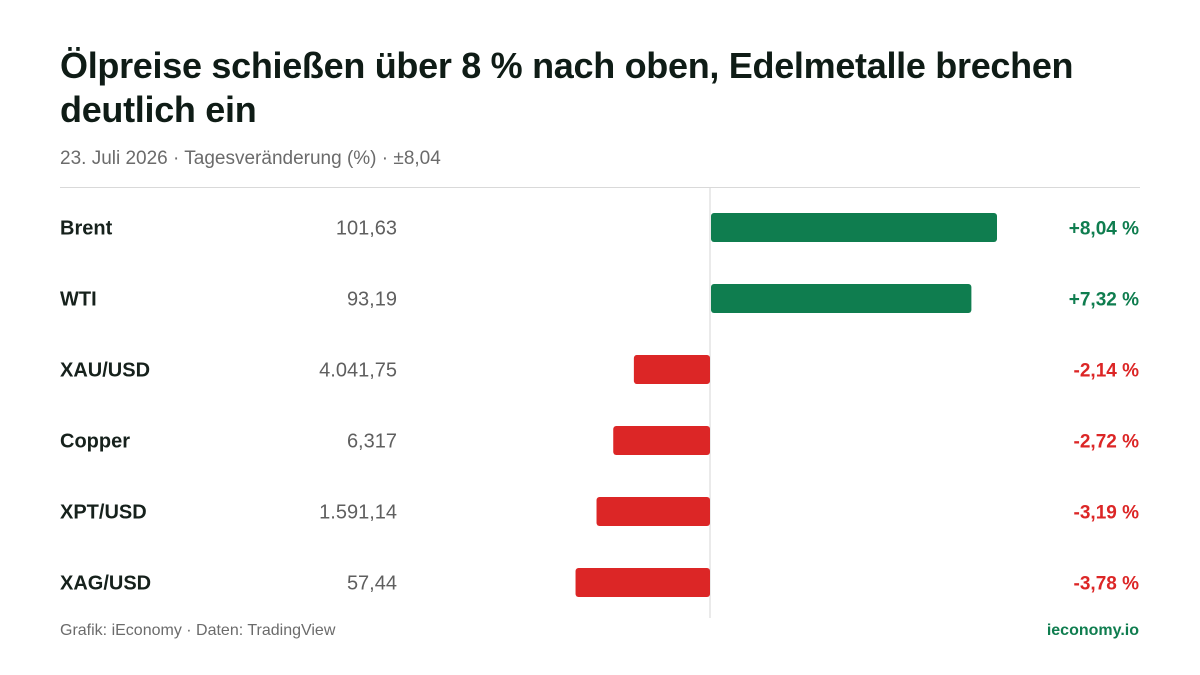 The height and width of the screenshot is (675, 1200). Describe the element at coordinates (103, 513) in the screenshot. I see `category-label: XPT/USD` at that location.